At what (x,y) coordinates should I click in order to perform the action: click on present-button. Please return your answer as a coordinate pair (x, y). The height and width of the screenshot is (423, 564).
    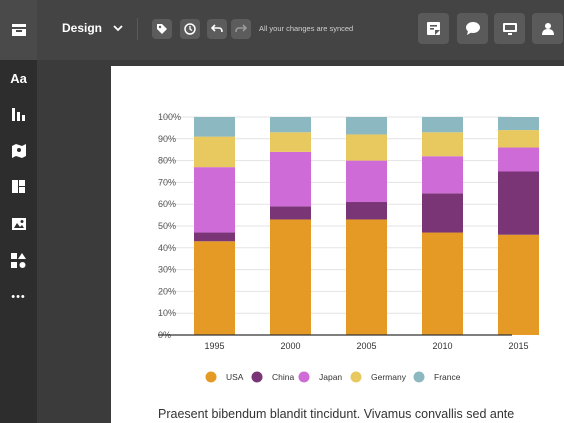
    Looking at the image, I should click on (509, 28).